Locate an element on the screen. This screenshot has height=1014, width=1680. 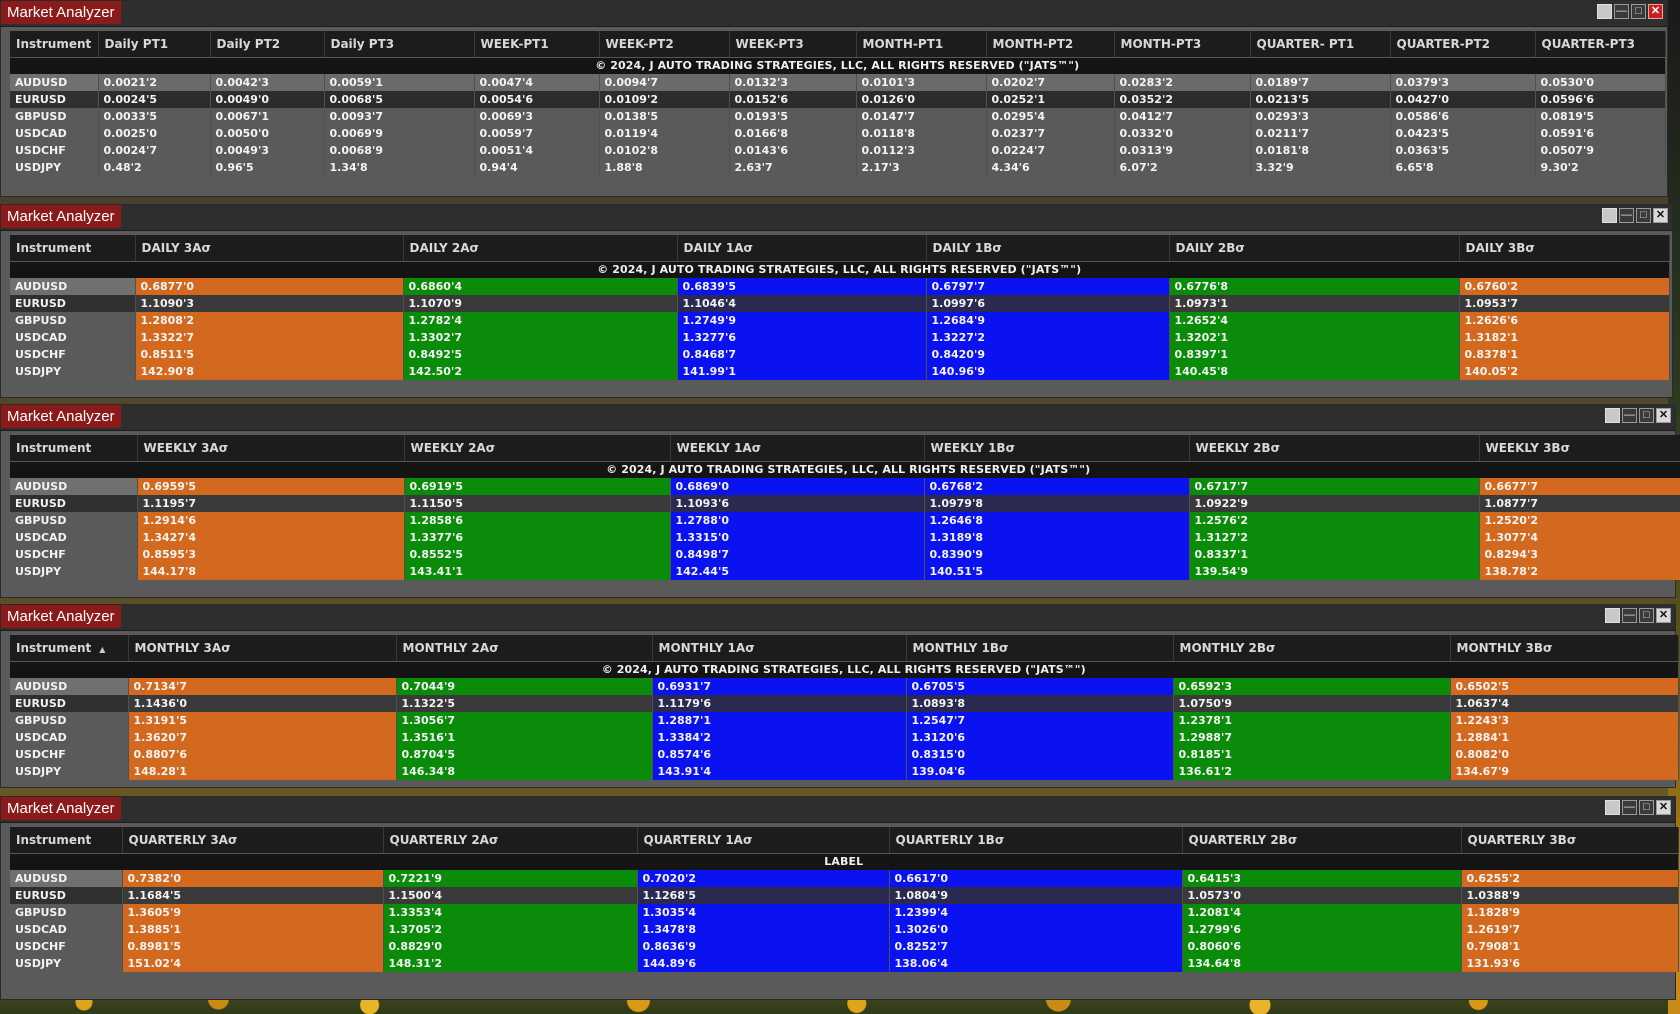
value-cell: 1.3120'6 is located at coordinates (1040, 737).